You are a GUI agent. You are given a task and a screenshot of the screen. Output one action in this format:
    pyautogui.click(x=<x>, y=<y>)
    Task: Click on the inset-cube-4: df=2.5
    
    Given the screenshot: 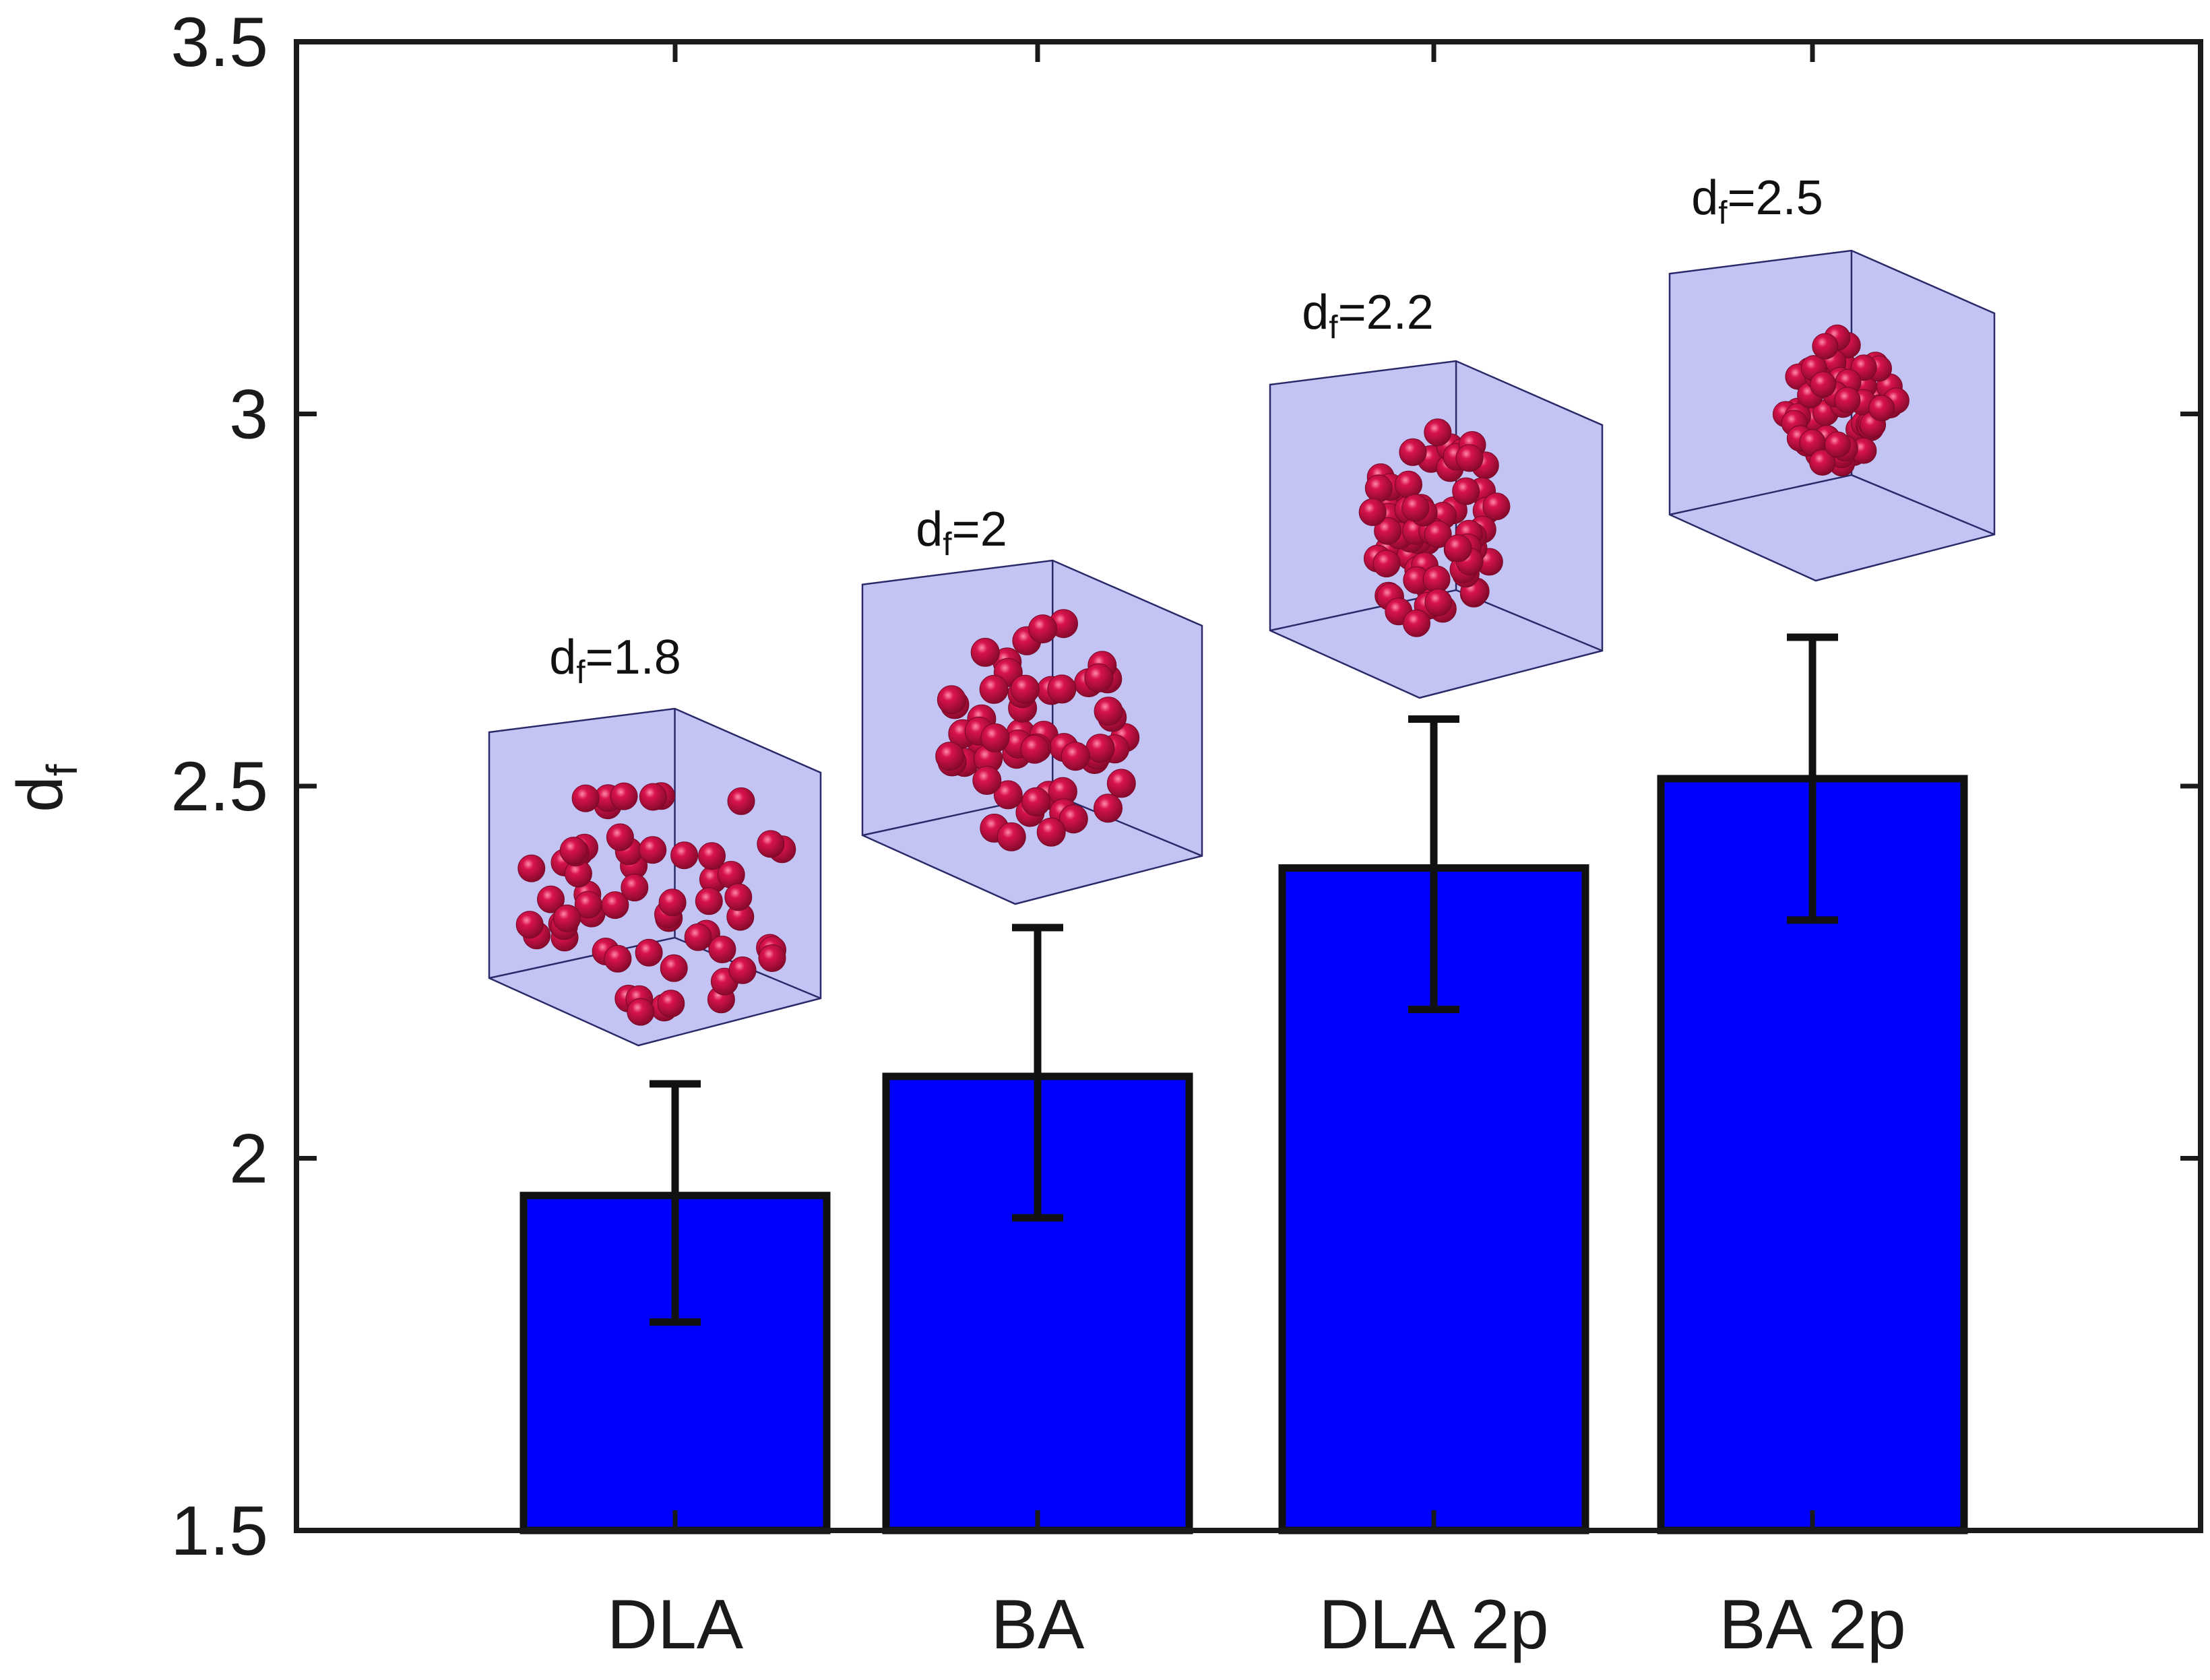 What is the action you would take?
    pyautogui.click(x=1832, y=376)
    